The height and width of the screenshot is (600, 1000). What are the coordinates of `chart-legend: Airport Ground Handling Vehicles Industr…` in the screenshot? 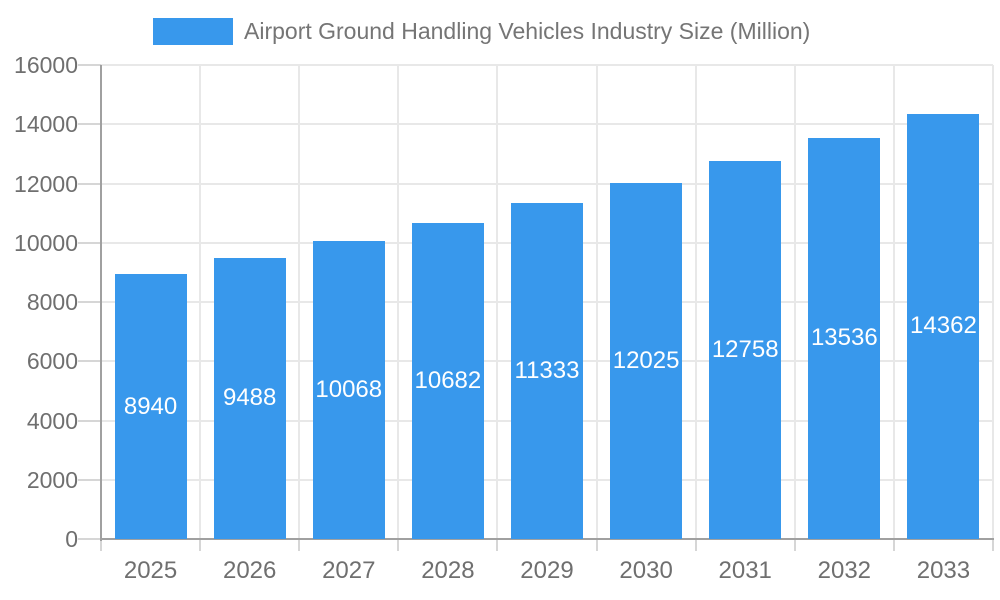 It's located at (481, 31).